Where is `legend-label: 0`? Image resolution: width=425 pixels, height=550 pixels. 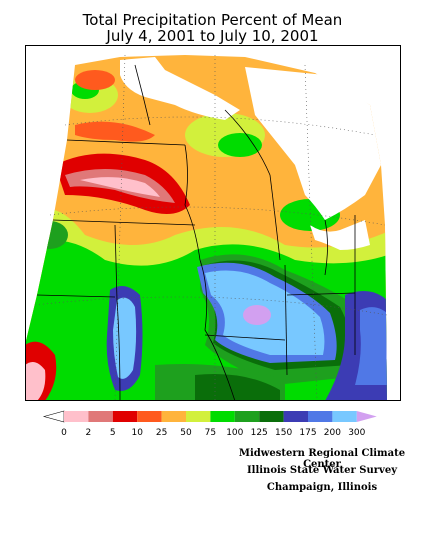
legend-label: 0 is located at coordinates (64, 433).